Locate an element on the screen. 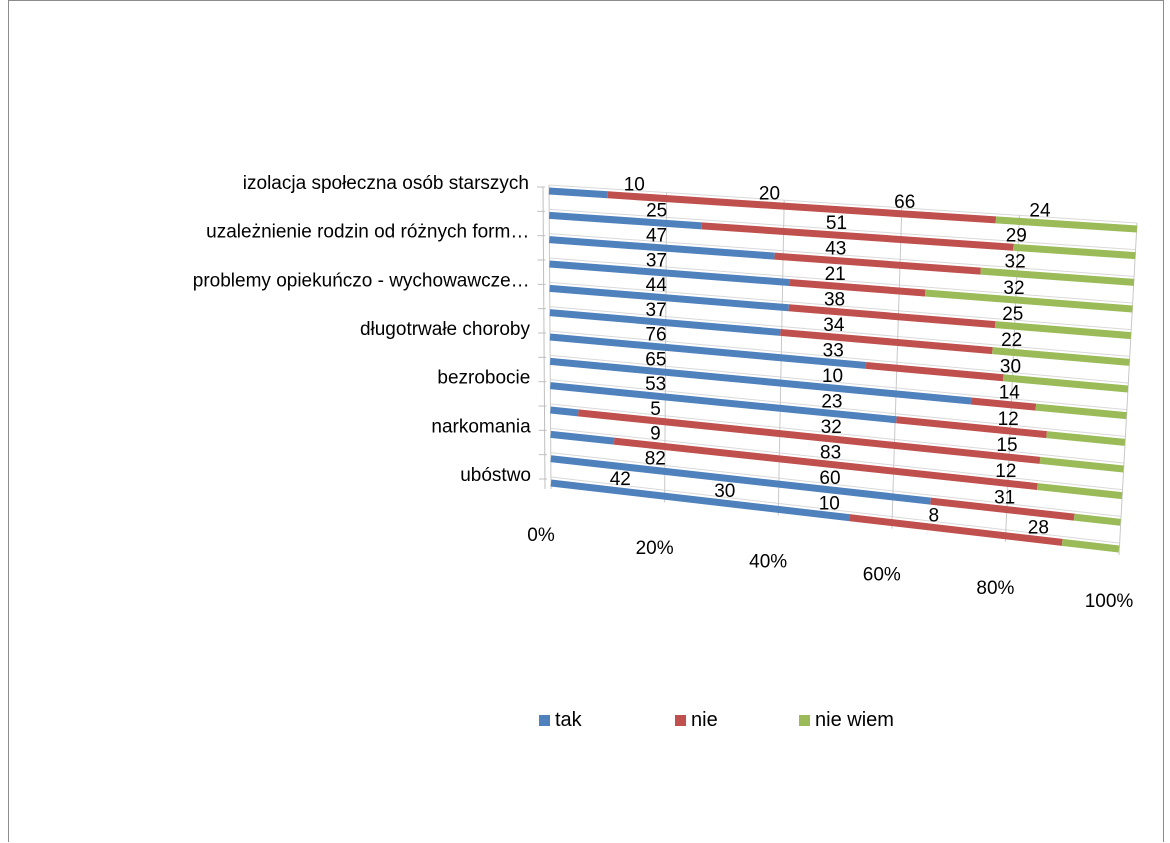 The image size is (1170, 843). data-label: 23 is located at coordinates (831, 401).